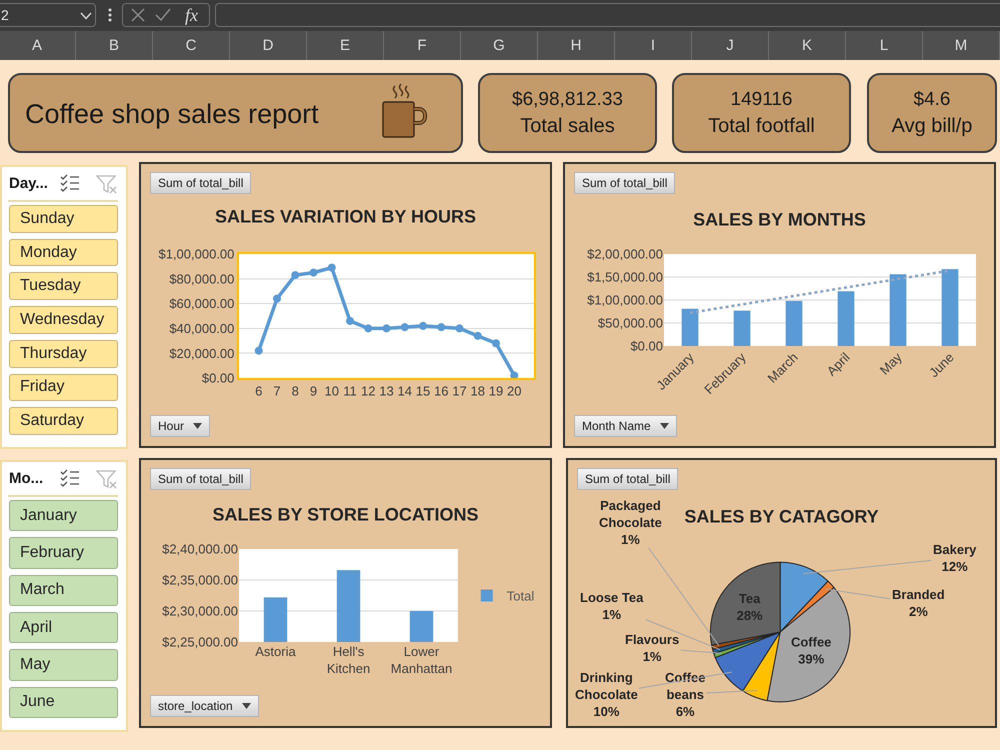  What do you see at coordinates (625, 277) in the screenshot?
I see `y-tick-label: $1,50,000.00` at bounding box center [625, 277].